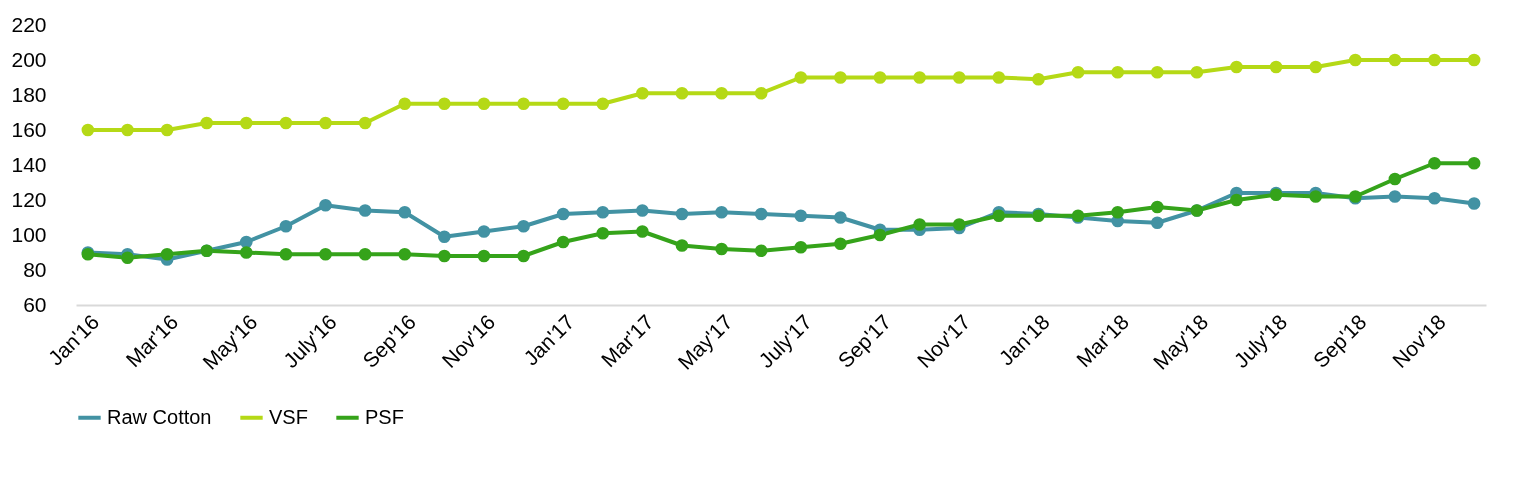 Image resolution: width=1520 pixels, height=492 pixels. Describe the element at coordinates (288, 416) in the screenshot. I see `legend-label: VSF` at that location.